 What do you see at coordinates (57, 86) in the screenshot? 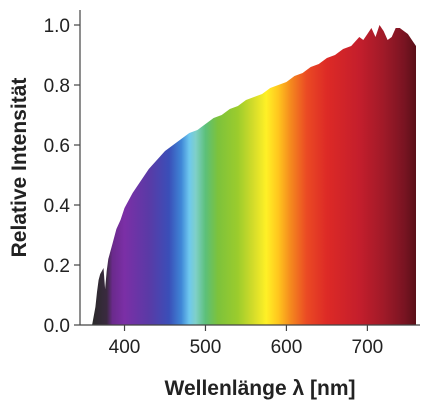
I see `y-tick-label: 0.8` at bounding box center [57, 86].